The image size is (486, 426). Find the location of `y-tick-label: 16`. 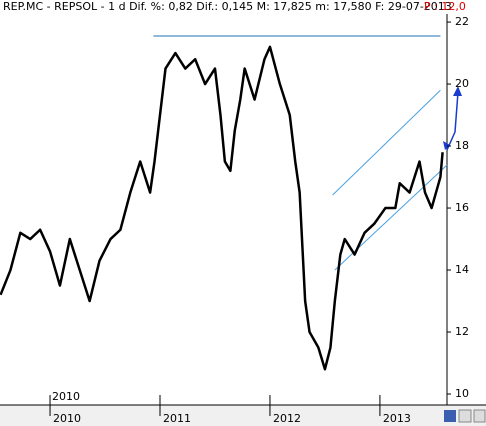

y-tick-label: 16 is located at coordinates (462, 207).